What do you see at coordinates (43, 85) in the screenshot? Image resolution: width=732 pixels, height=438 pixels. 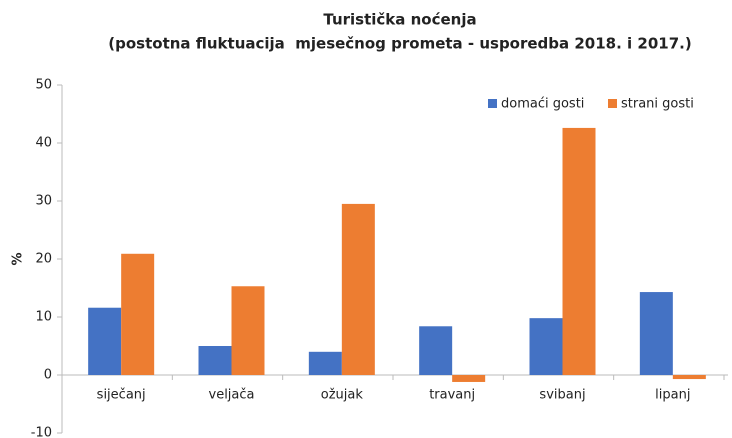 I see `y-tick-label: 50` at bounding box center [43, 85].